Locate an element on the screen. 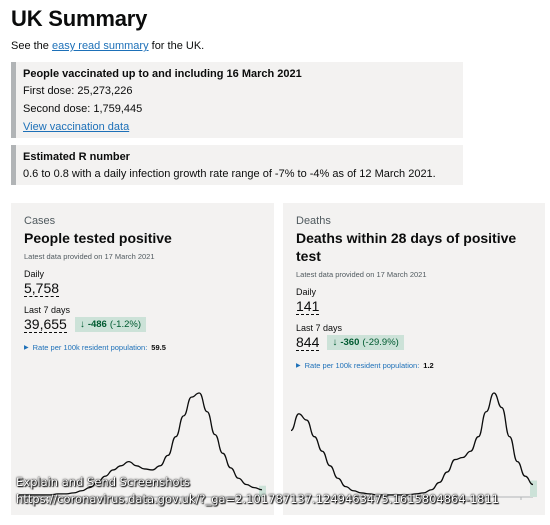  first-dose-text: First dose: 25,273,226 is located at coordinates (78, 91).